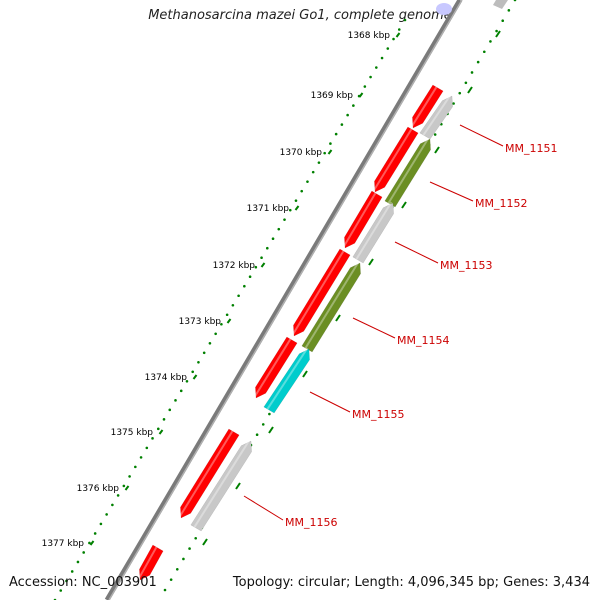 The height and width of the screenshot is (600, 600). What do you see at coordinates (466, 265) in the screenshot?
I see `gene-label: MM_1153` at bounding box center [466, 265].